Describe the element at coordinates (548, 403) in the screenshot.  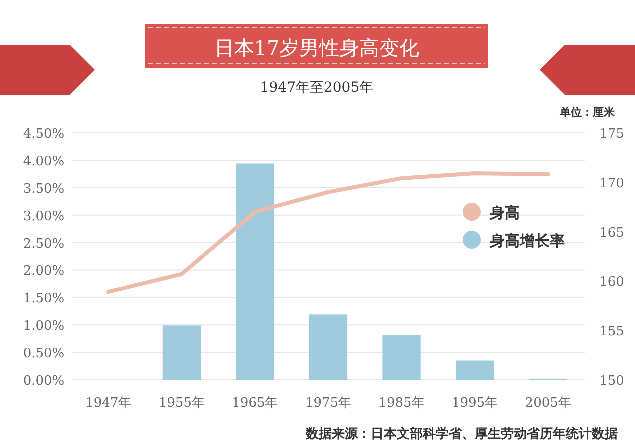
I see `x-tick-label: 2005年` at that location.